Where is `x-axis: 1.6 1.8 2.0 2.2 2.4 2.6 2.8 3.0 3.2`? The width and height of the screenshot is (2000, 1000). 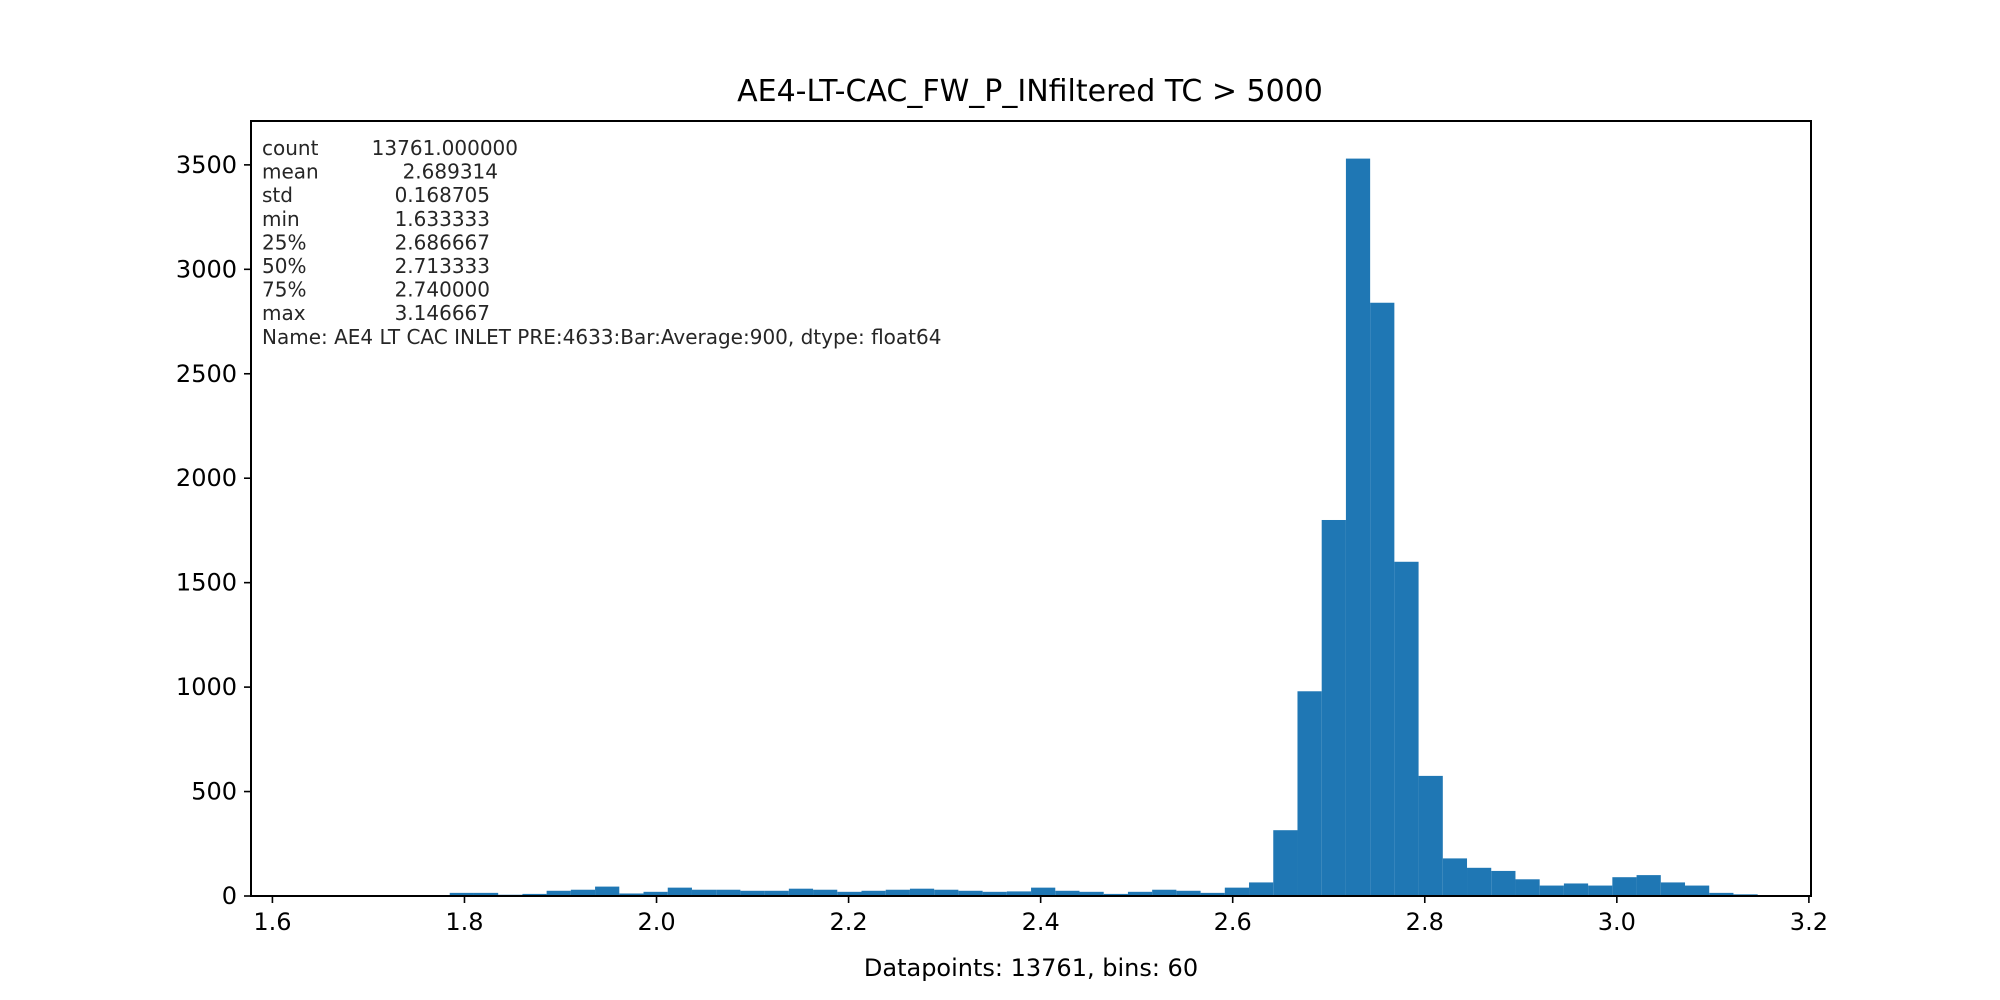
x-axis: 1.6 1.8 2.0 2.2 2.4 2.6 2.8 3.0 3.2 is located at coordinates (1040, 916).